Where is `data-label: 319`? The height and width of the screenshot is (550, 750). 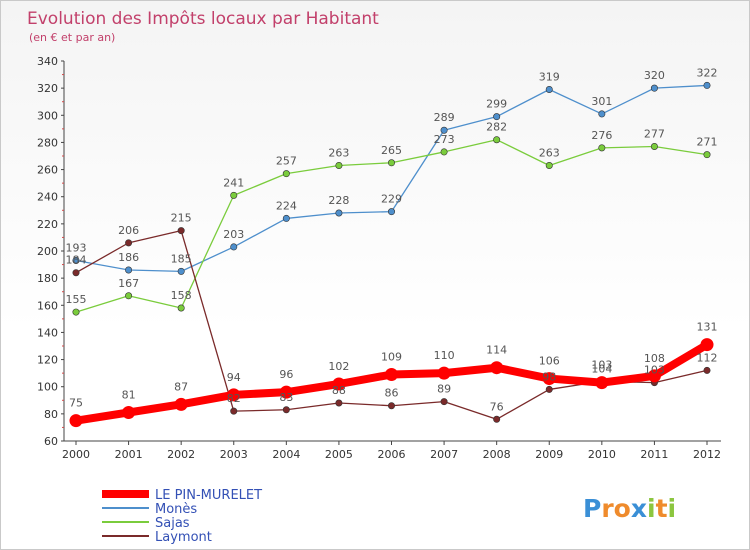
data-label: 319 is located at coordinates (549, 77).